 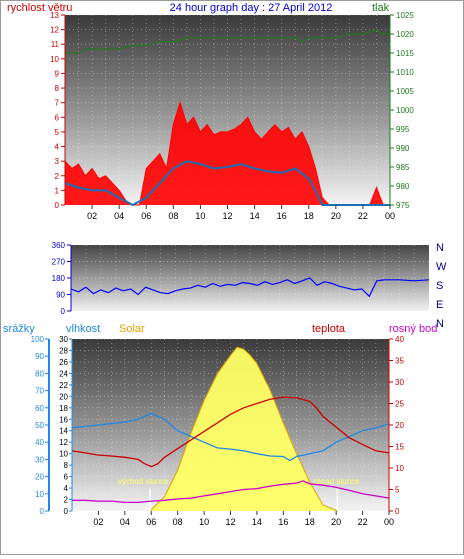 I want to click on x-tick-label: 20, so click(x=336, y=216).